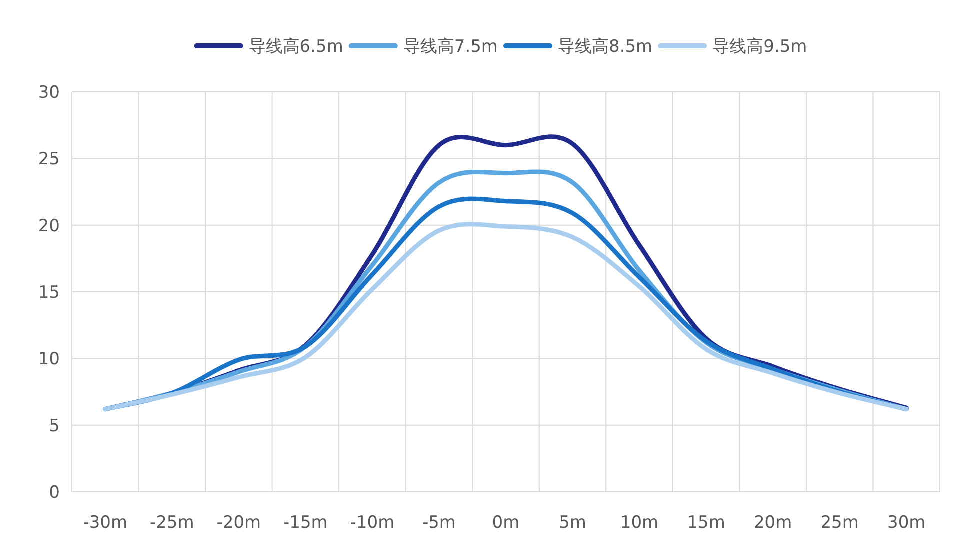  I want to click on x-tick-label: -10m, so click(372, 523).